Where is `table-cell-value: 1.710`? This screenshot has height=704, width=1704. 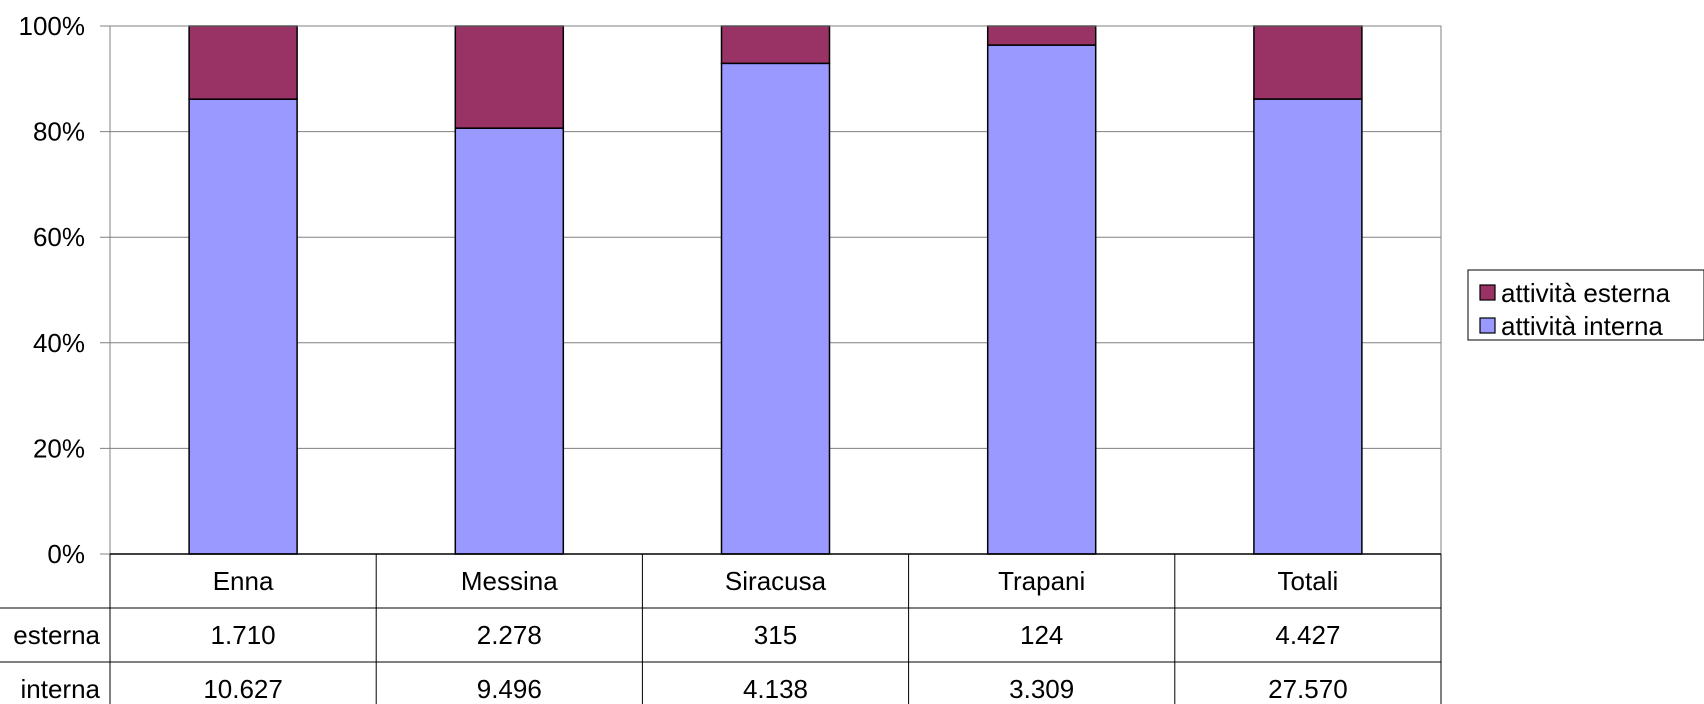 table-cell-value: 1.710 is located at coordinates (243, 635).